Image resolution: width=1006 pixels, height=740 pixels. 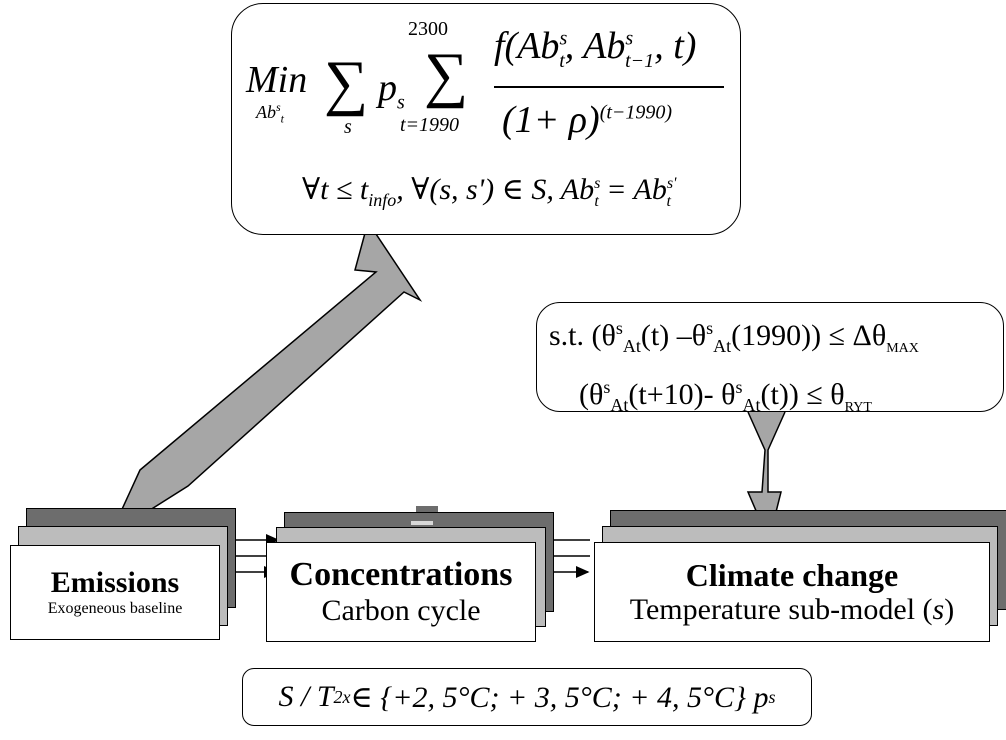 I want to click on constraint-line-2: (θsAt(t+10)- θsAt(t)) ≤ θRYT, so click(x=725, y=396).